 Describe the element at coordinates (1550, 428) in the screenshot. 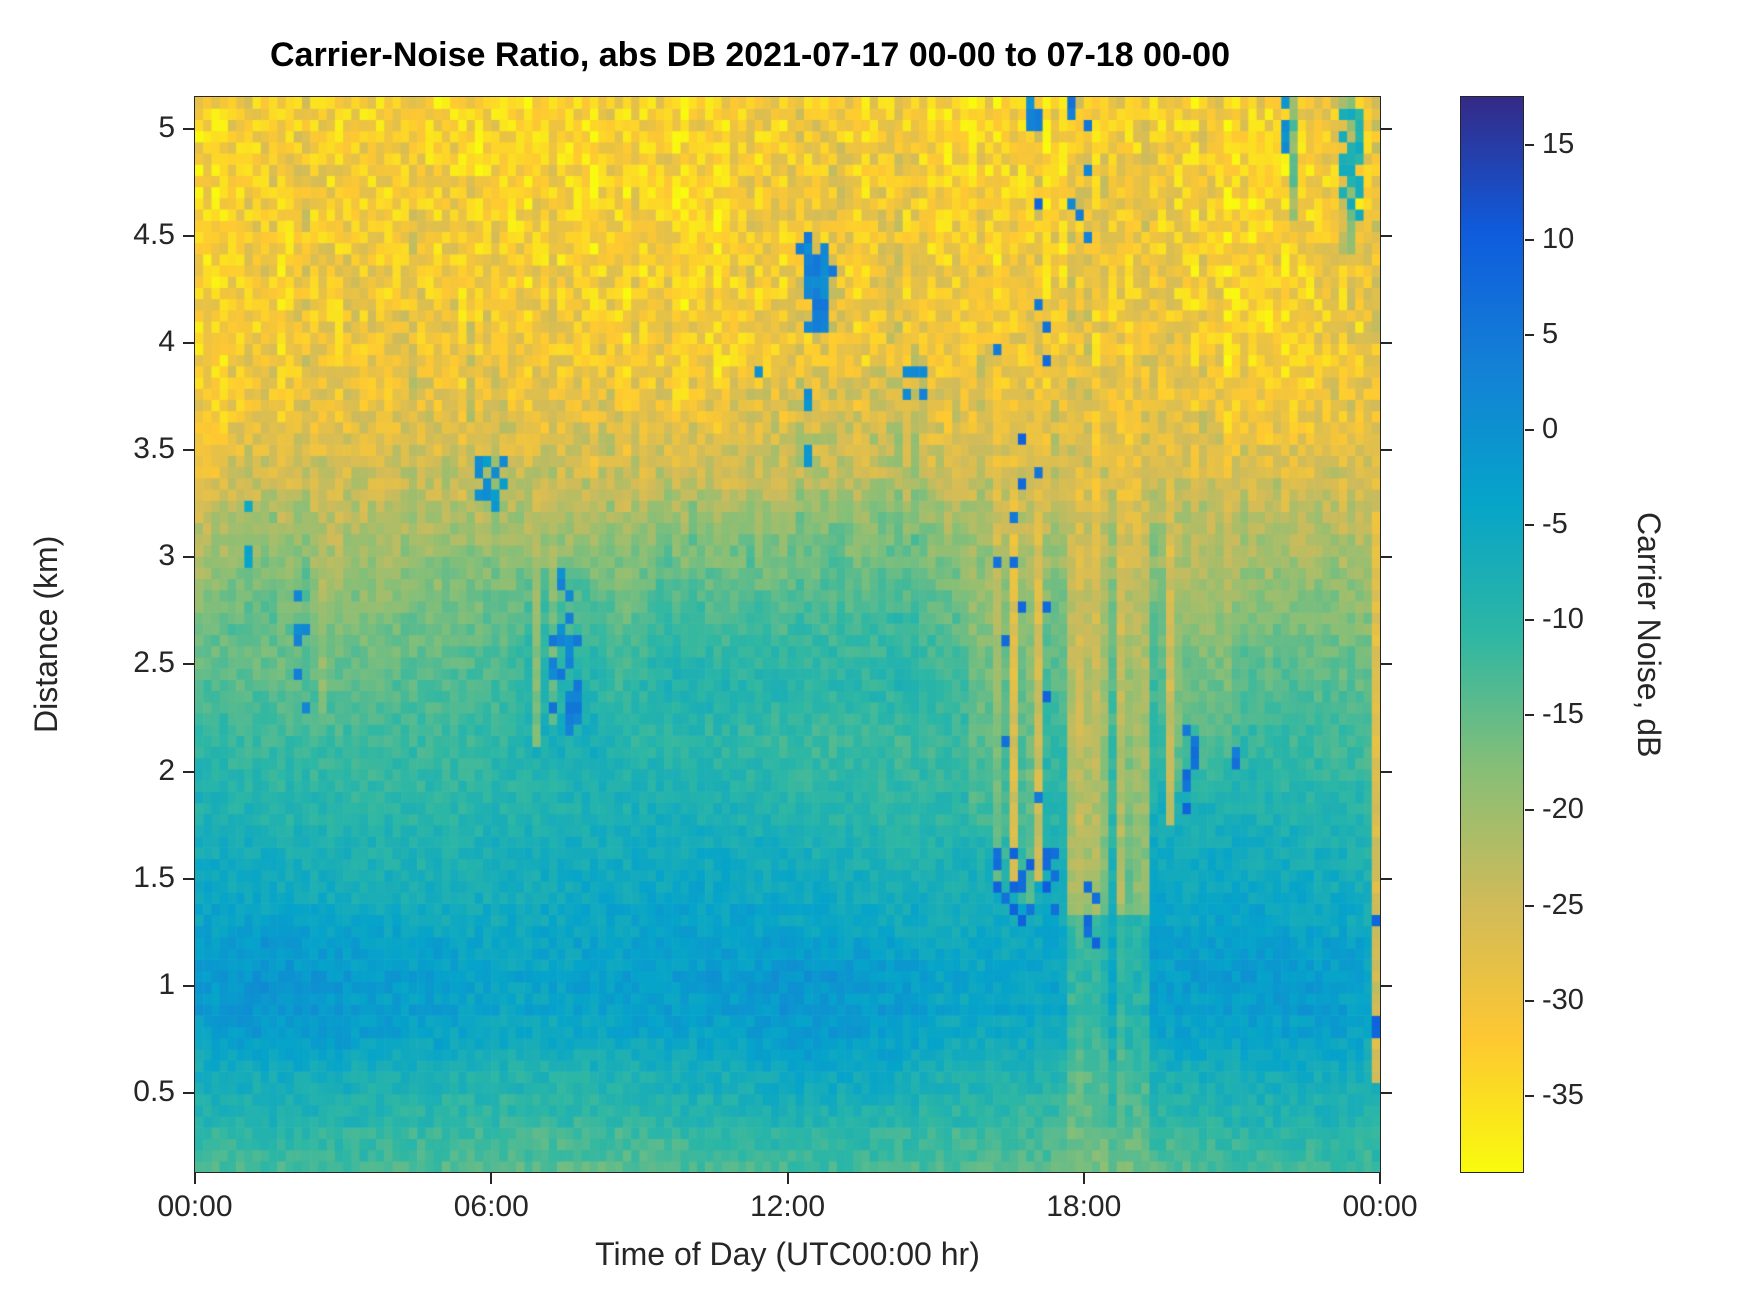

I see `colorbar-tick-label: 0` at that location.